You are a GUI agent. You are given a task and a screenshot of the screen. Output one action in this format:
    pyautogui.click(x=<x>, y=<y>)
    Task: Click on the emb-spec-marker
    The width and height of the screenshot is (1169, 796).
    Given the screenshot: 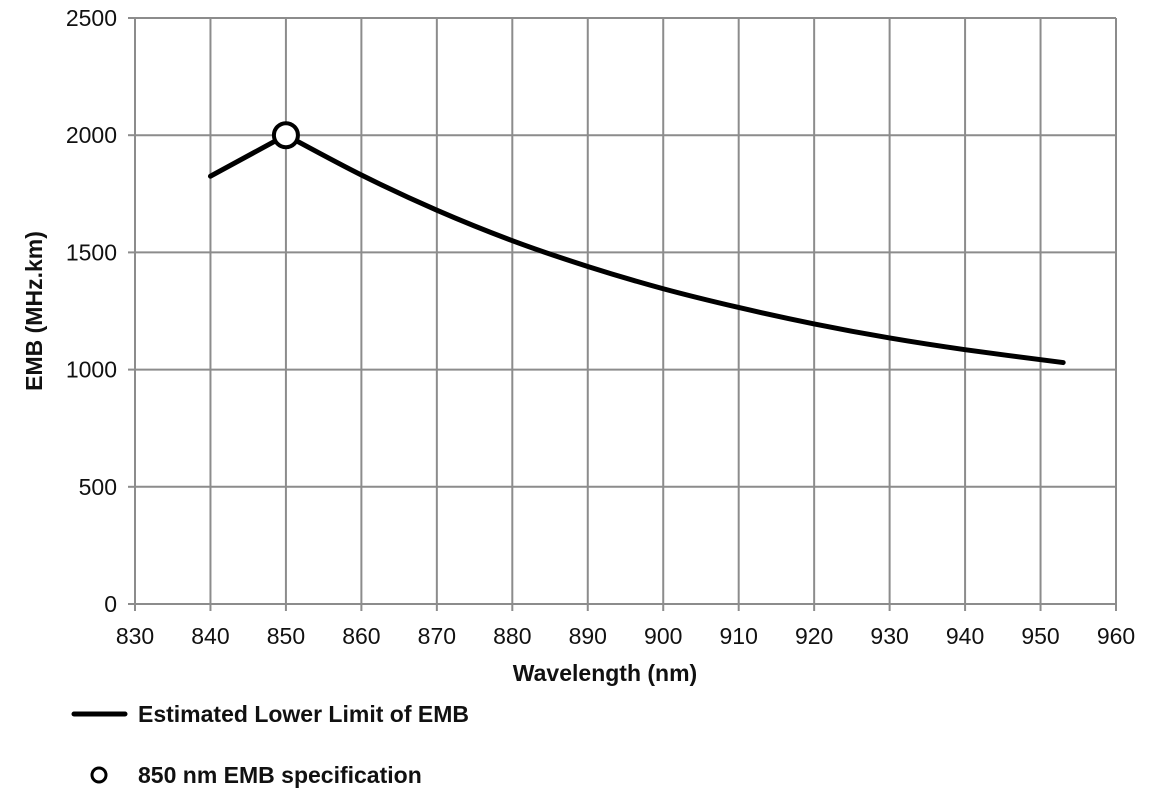 What is the action you would take?
    pyautogui.click(x=285, y=135)
    